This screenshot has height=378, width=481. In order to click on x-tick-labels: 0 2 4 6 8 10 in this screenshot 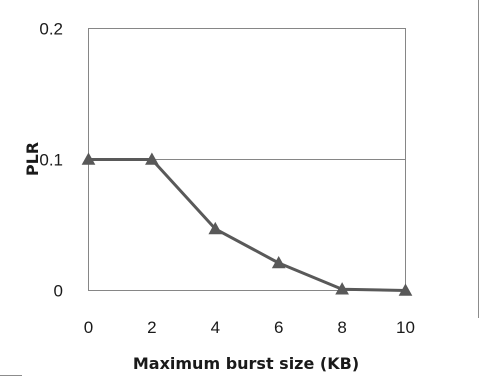, I will do `click(249, 327)`.